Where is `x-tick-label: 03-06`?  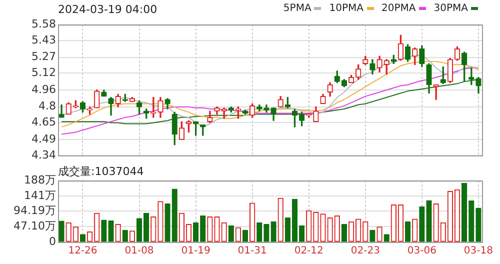
x-tick-label: 03-06 is located at coordinates (421, 251).